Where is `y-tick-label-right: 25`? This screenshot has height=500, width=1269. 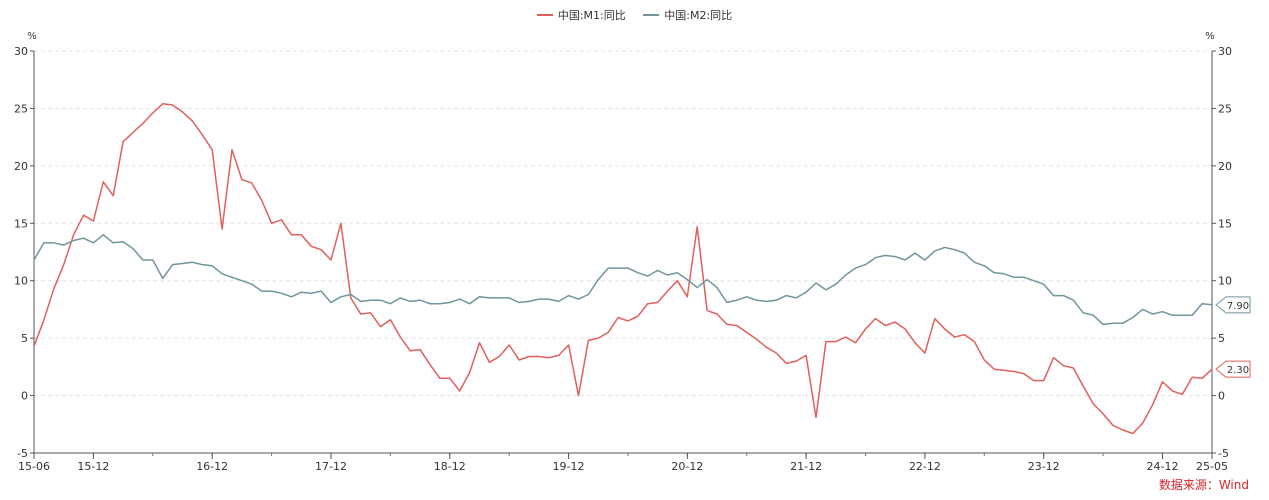
y-tick-label-right: 25 is located at coordinates (1225, 108).